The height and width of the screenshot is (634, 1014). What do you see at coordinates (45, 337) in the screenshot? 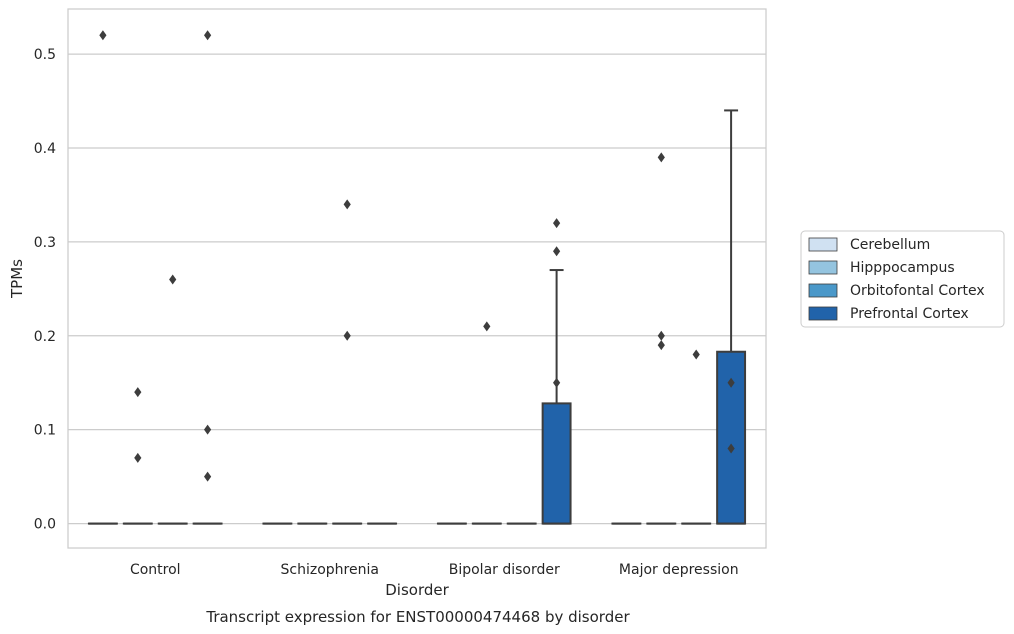
I see `y-tick-label: 0.2` at bounding box center [45, 337].